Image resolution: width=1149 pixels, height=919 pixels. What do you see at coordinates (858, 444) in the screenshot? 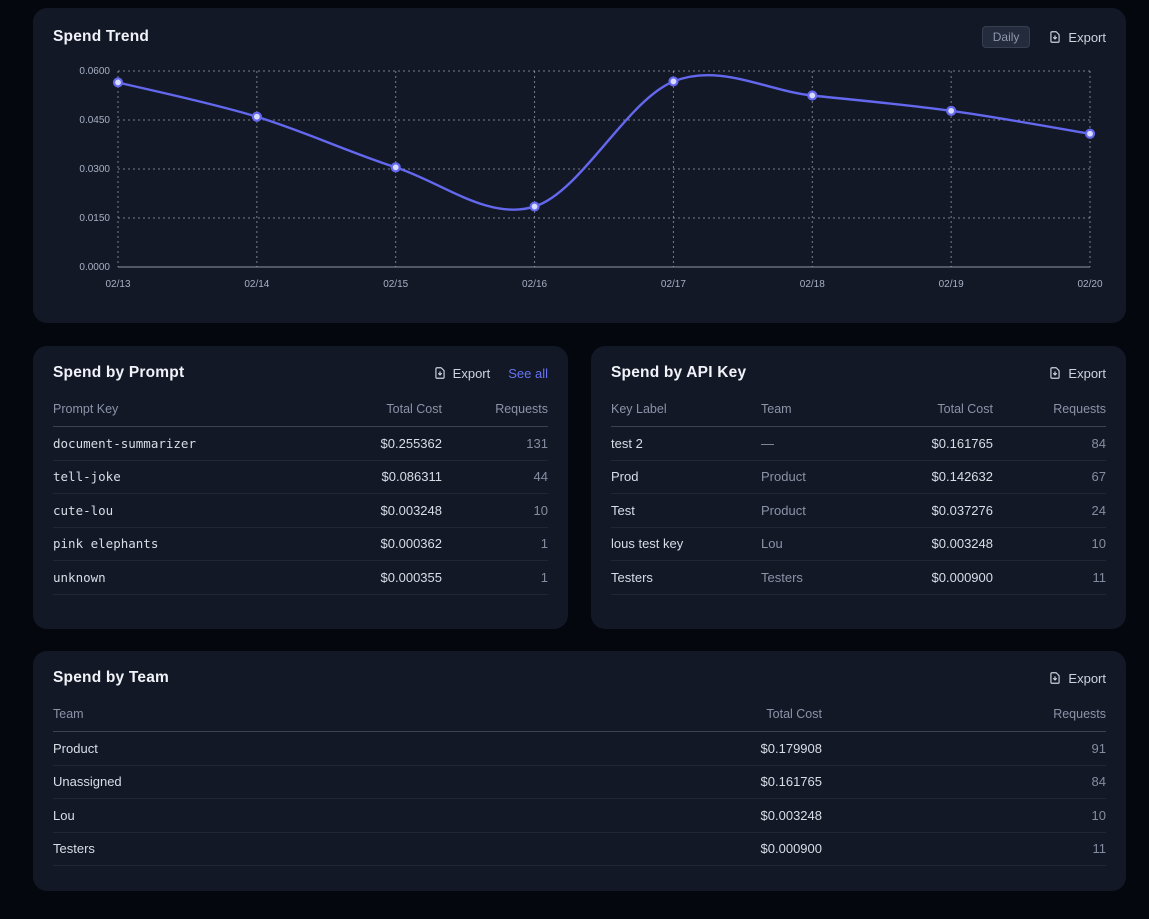
I see `table-row: test 2 — $0.161765 84` at bounding box center [858, 444].